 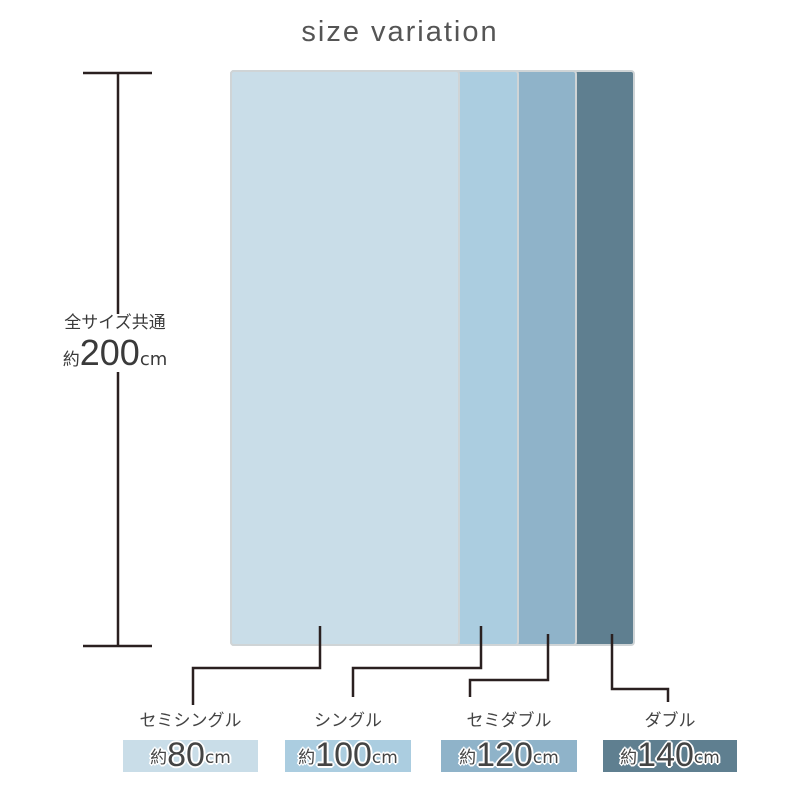 I want to click on leader-lines, so click(x=430, y=665).